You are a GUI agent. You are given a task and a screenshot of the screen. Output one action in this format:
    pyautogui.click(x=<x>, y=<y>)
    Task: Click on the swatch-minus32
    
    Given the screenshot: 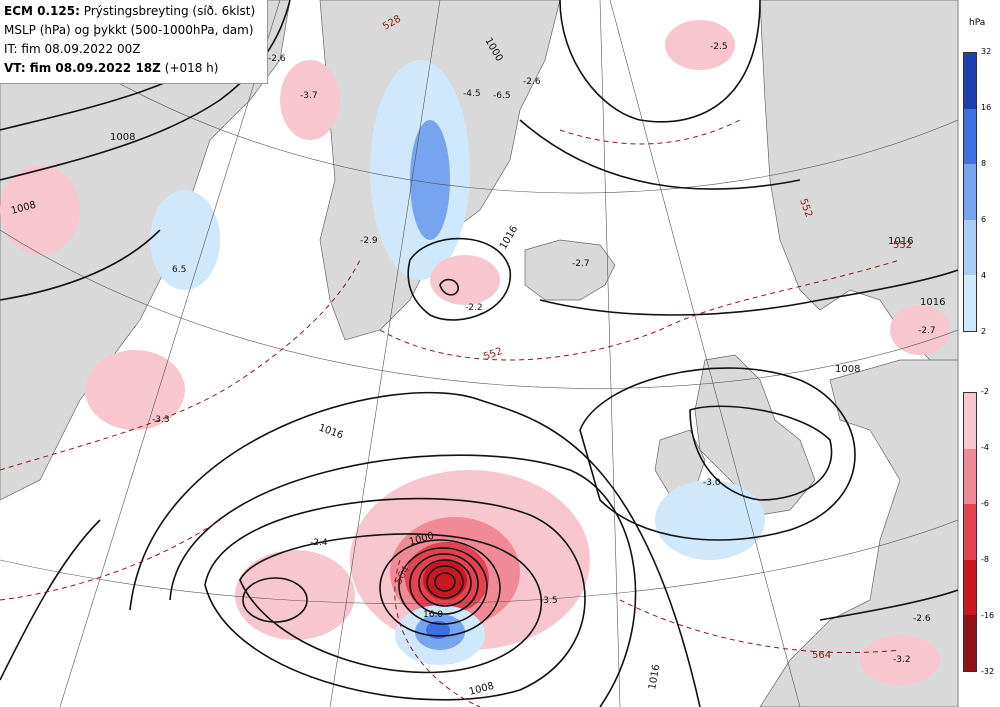 What is the action you would take?
    pyautogui.click(x=970, y=643)
    